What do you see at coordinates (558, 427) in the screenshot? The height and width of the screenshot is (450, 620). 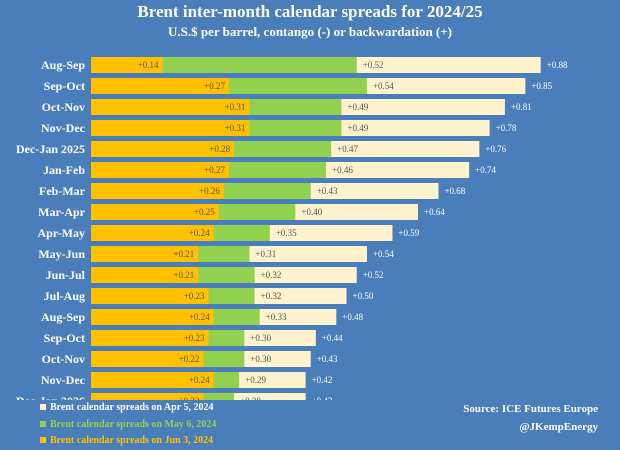 I see `author-text: @JKempEnergy` at bounding box center [558, 427].